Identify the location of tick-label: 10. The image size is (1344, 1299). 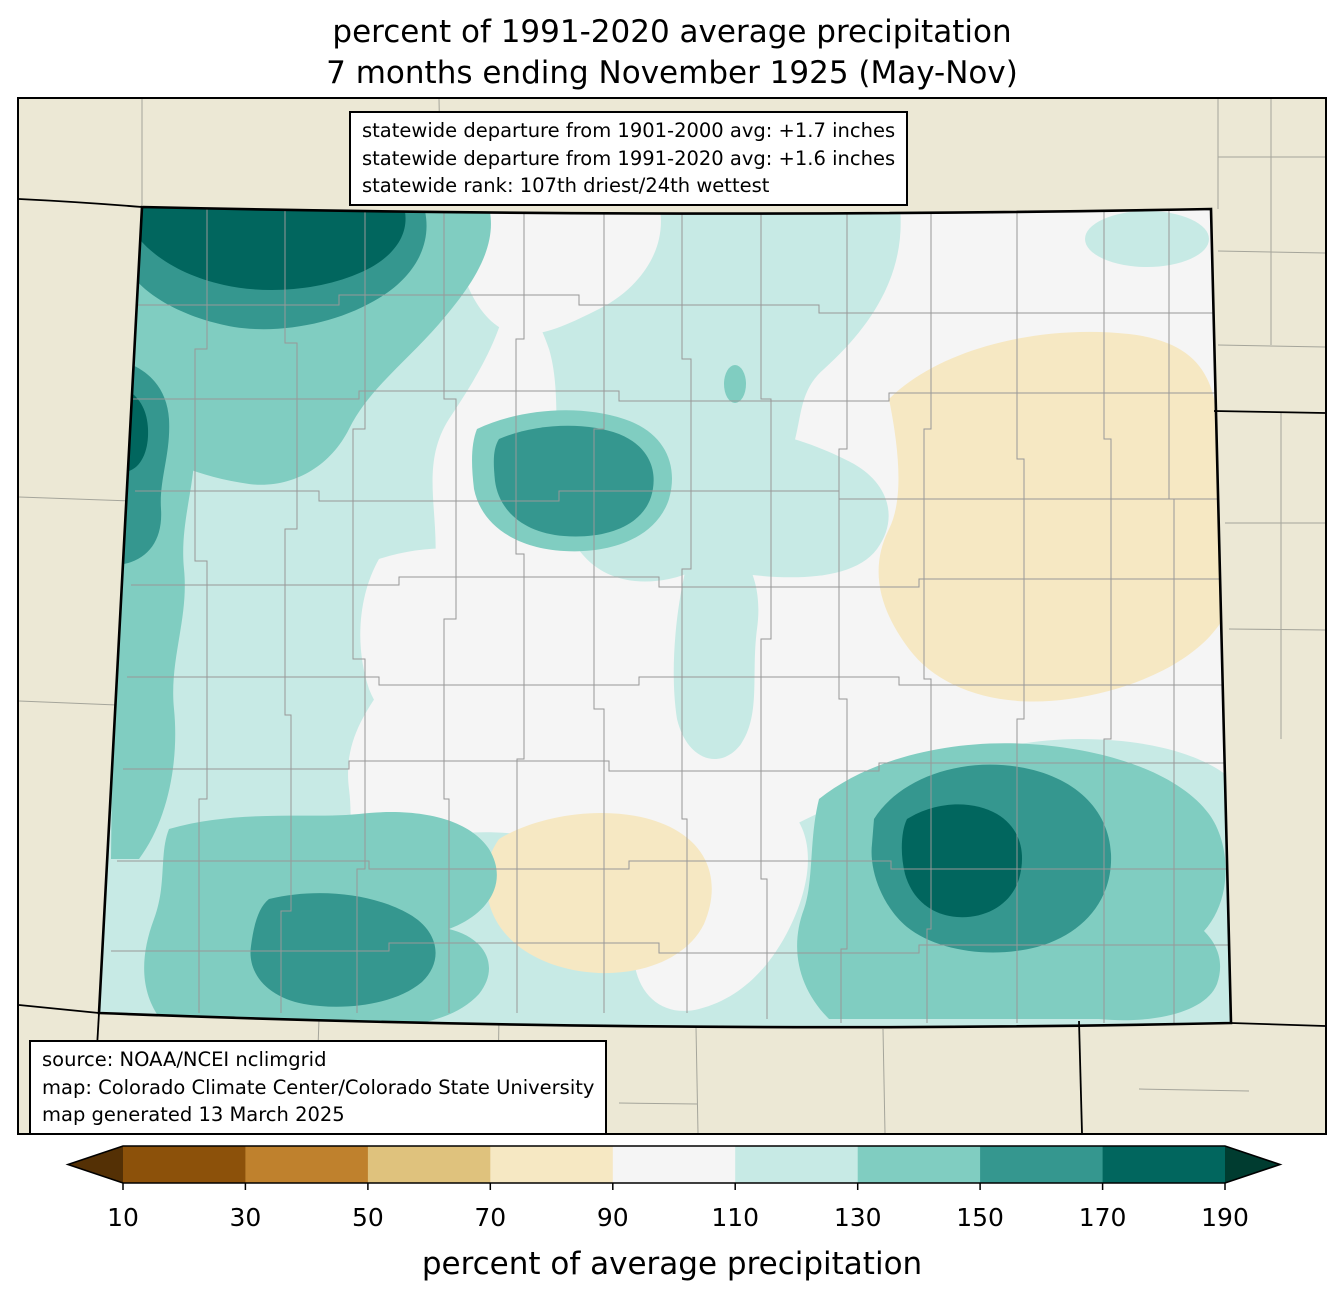
(123, 1217).